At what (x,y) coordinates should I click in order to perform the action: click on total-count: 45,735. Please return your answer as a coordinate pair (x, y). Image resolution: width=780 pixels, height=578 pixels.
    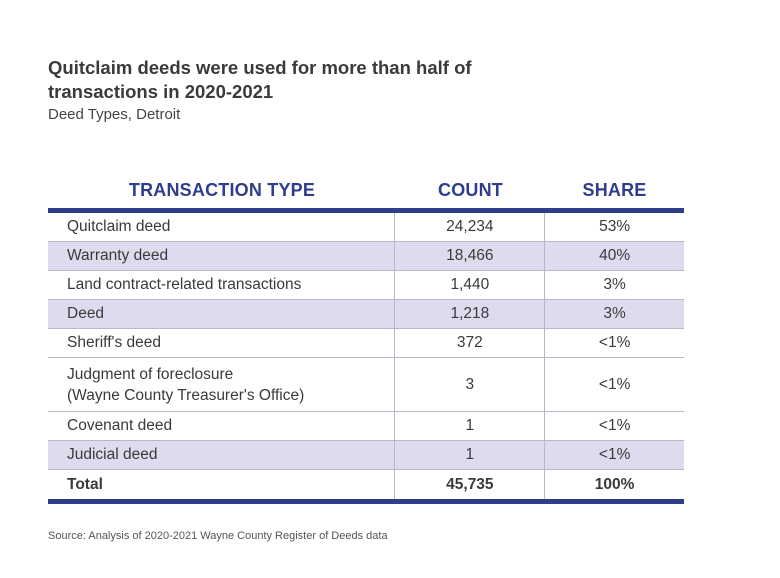
    Looking at the image, I should click on (470, 484).